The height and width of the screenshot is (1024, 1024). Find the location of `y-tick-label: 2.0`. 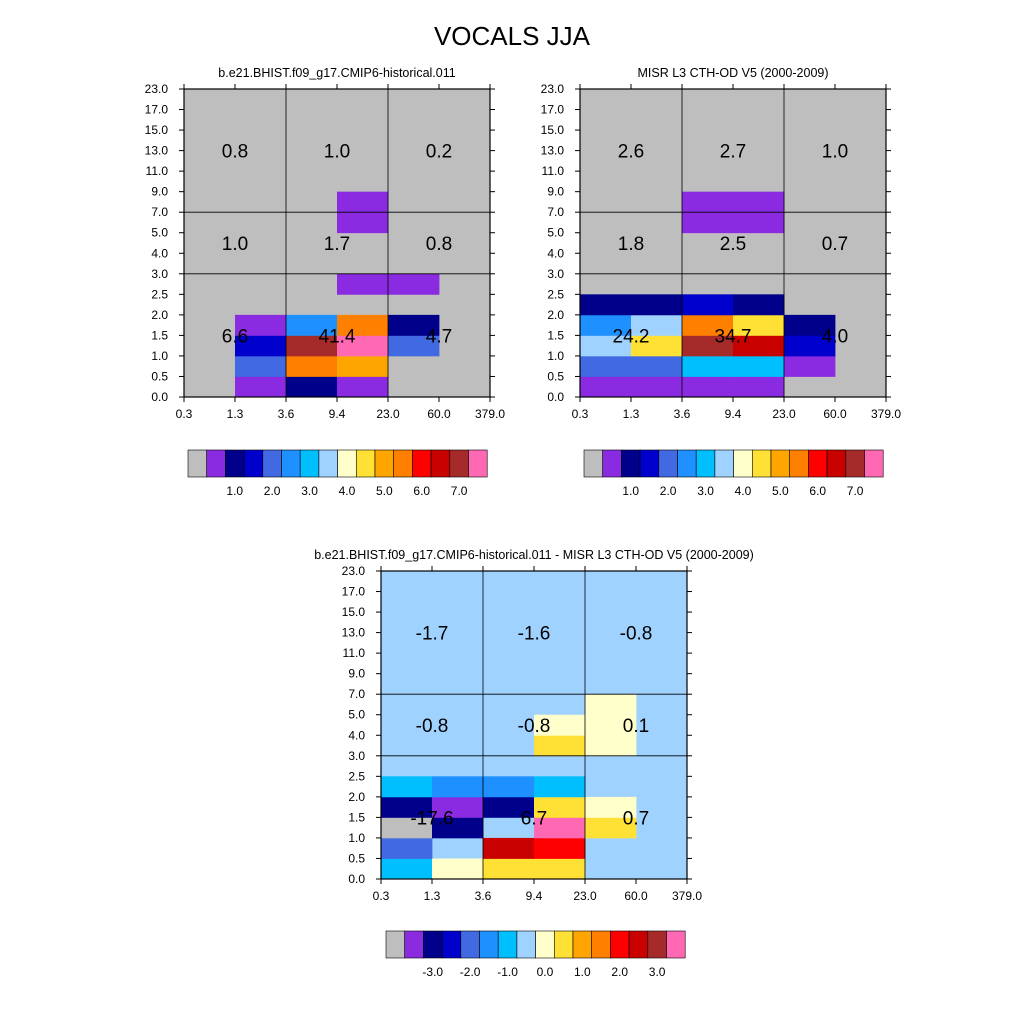

y-tick-label: 2.0 is located at coordinates (356, 797).